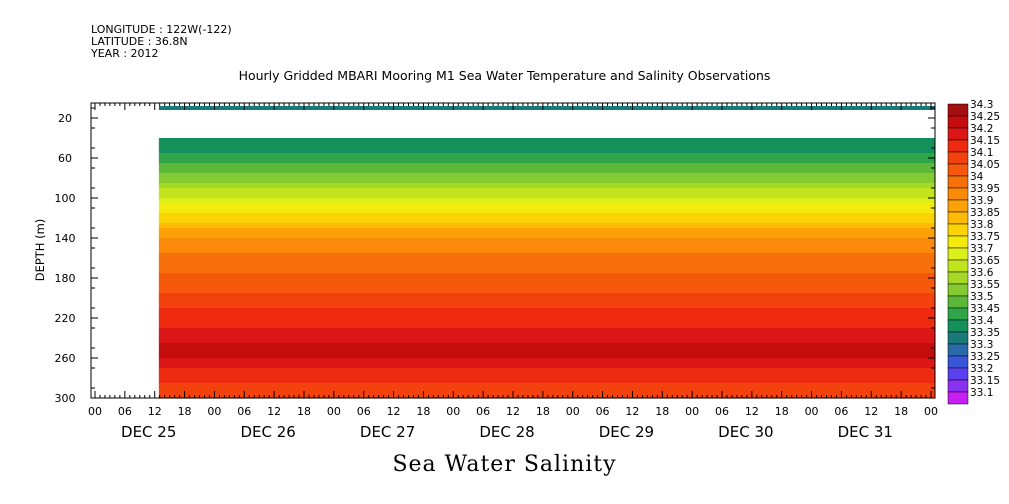  Describe the element at coordinates (981, 225) in the screenshot. I see `colorbar-label: 33.8` at that location.